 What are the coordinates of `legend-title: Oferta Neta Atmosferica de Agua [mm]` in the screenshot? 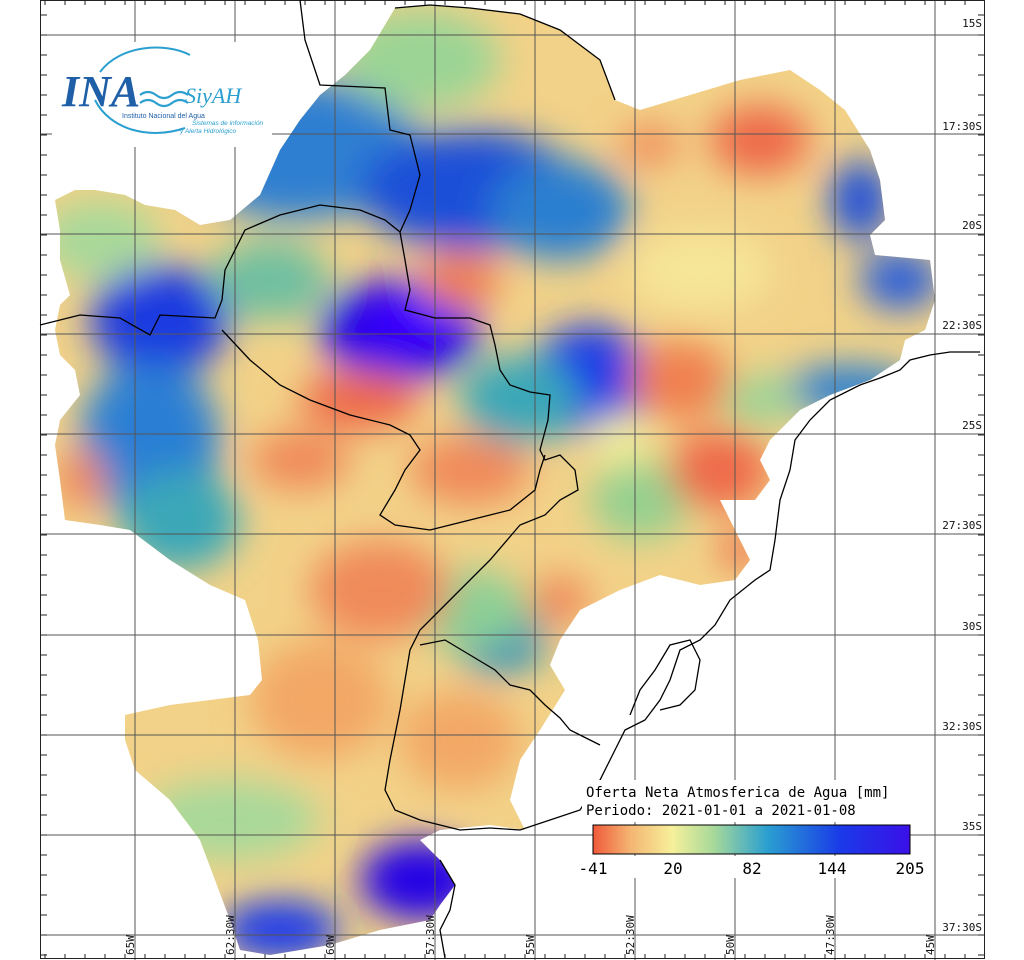 It's located at (737, 793).